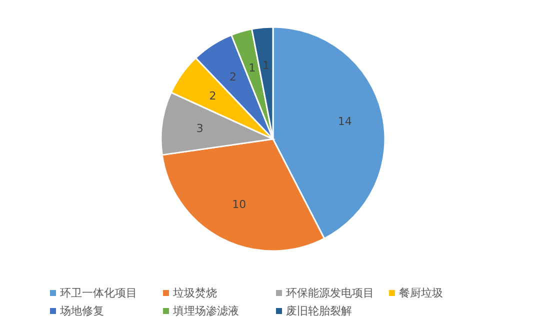  Describe the element at coordinates (200, 128) in the screenshot. I see `data-label: 3` at that location.